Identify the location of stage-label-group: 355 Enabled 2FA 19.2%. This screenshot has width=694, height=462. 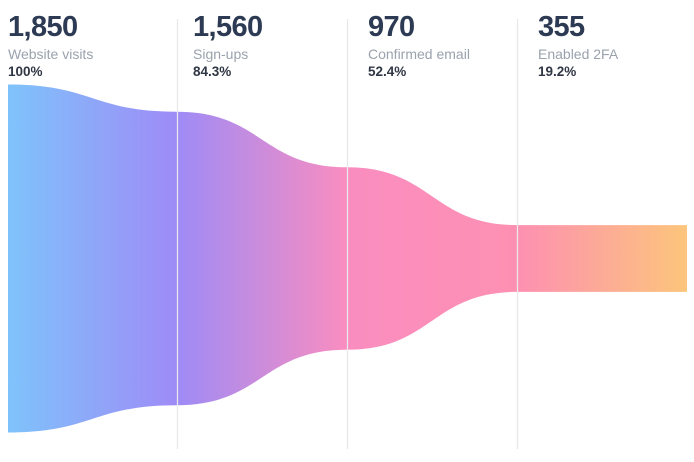
(578, 45).